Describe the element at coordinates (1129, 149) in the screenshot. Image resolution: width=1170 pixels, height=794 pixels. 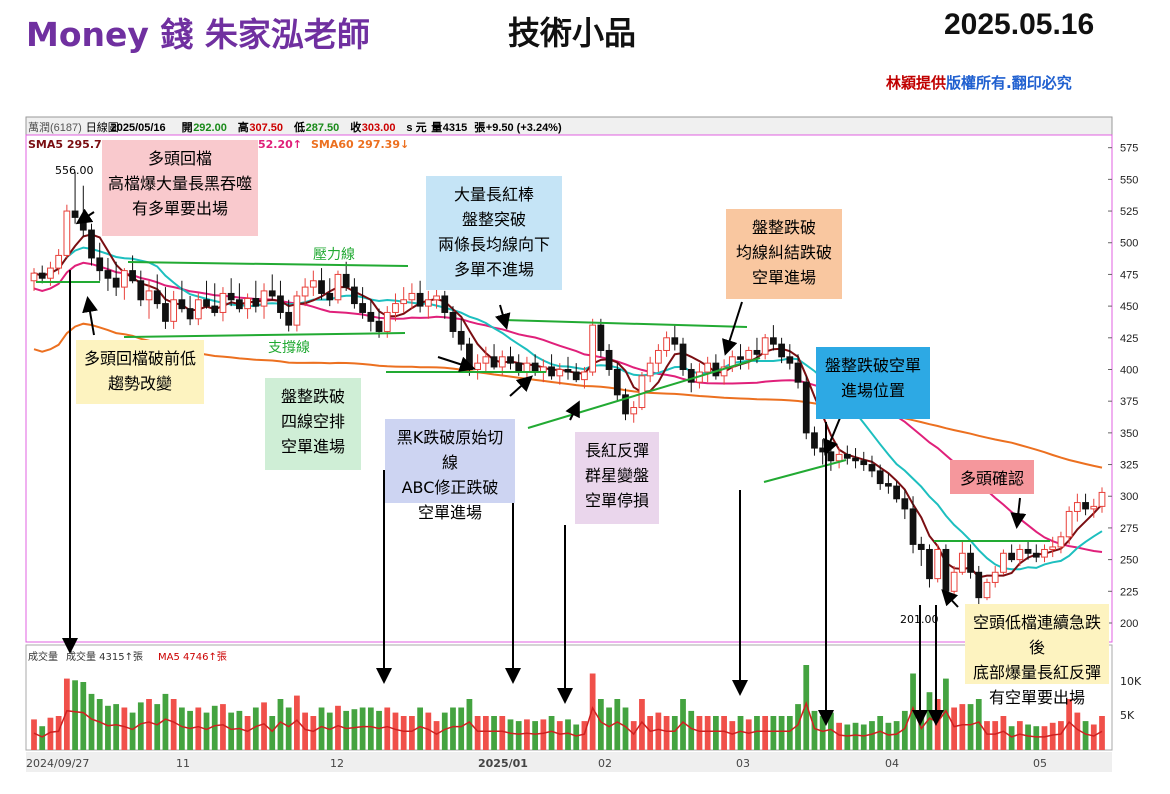
I see `y-tick-label: 575` at that location.